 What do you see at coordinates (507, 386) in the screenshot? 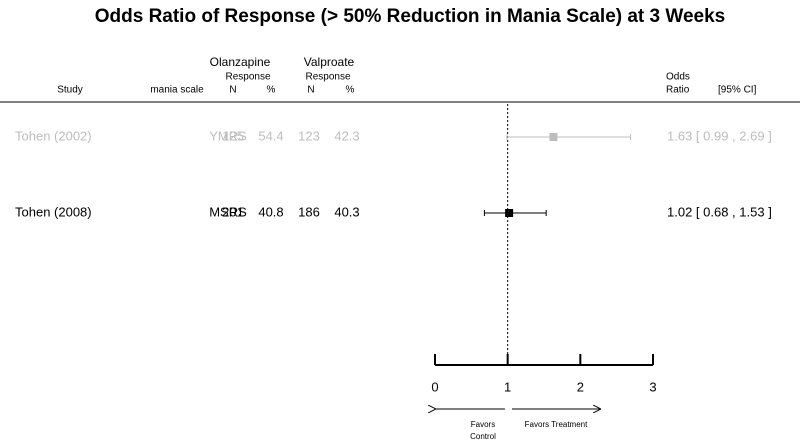
I see `x-tick-label: 1` at bounding box center [507, 386].